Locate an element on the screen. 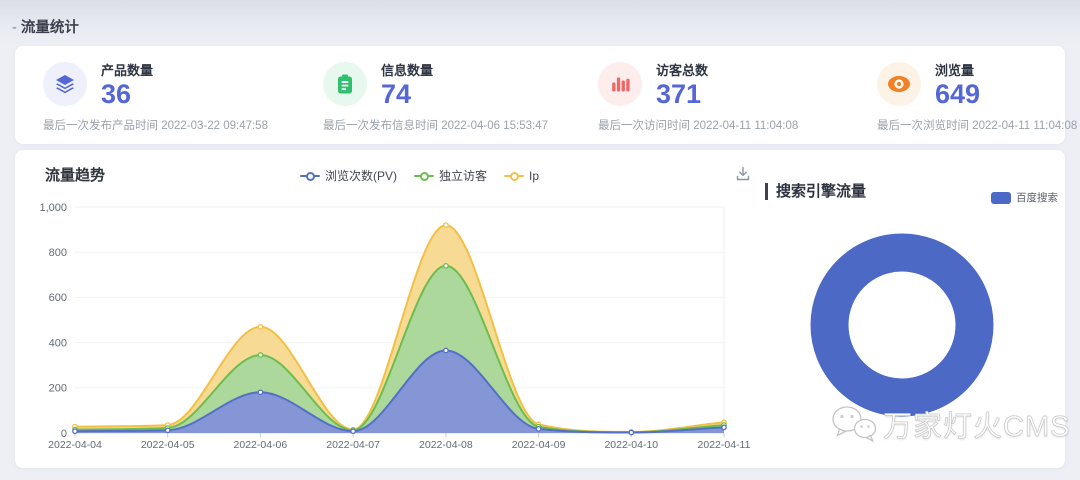 The width and height of the screenshot is (1080, 480). stat-label: 产品数量 is located at coordinates (127, 70).